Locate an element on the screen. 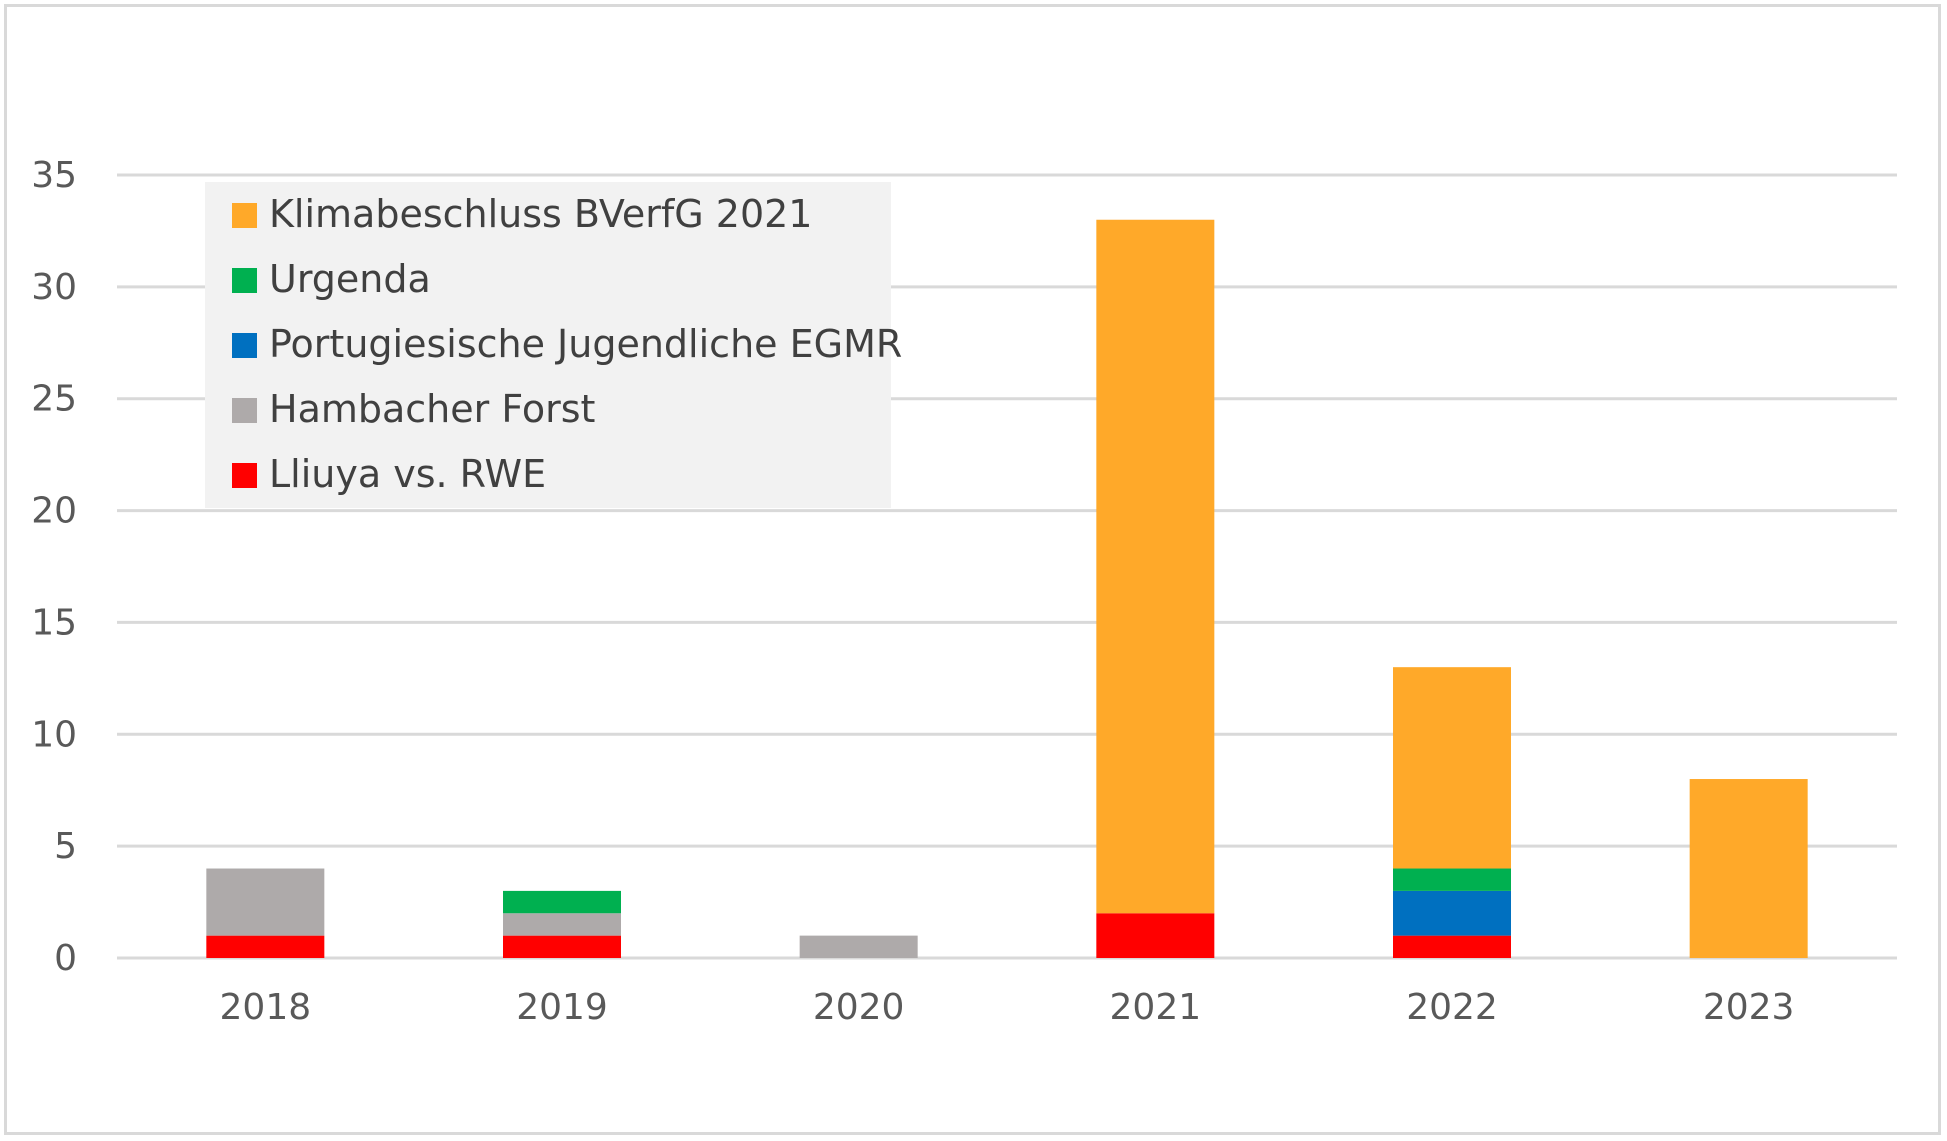  x-tick-label: 2020 is located at coordinates (859, 1007).